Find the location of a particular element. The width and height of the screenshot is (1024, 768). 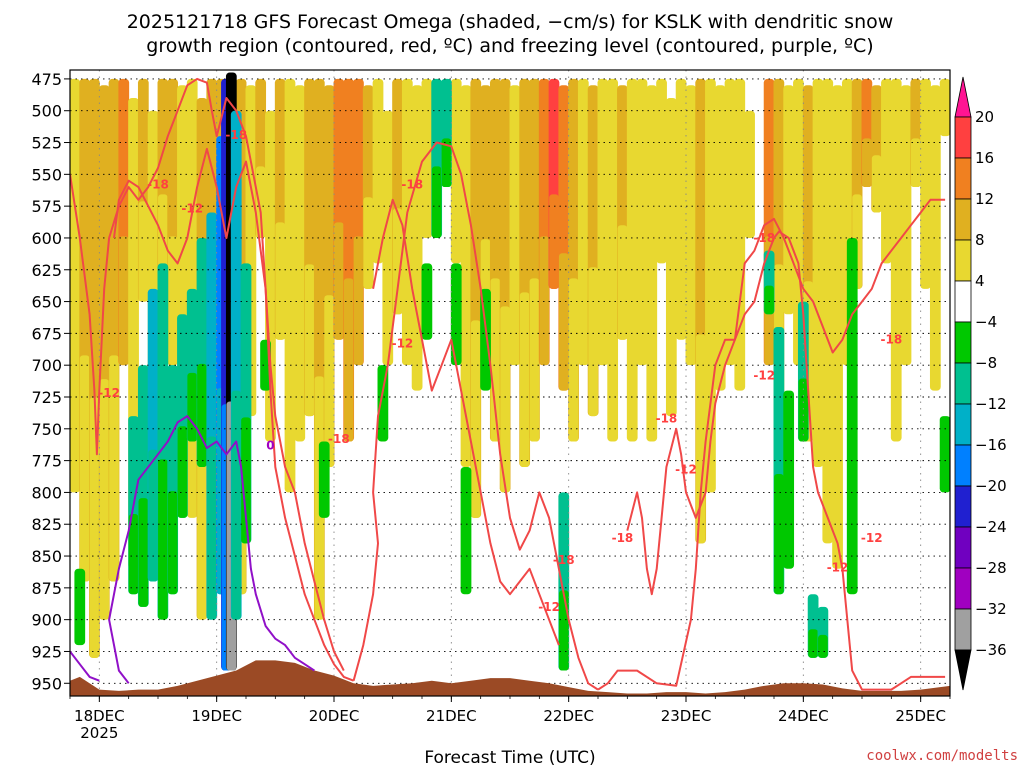

colorbar-label: 16 is located at coordinates (984, 158).